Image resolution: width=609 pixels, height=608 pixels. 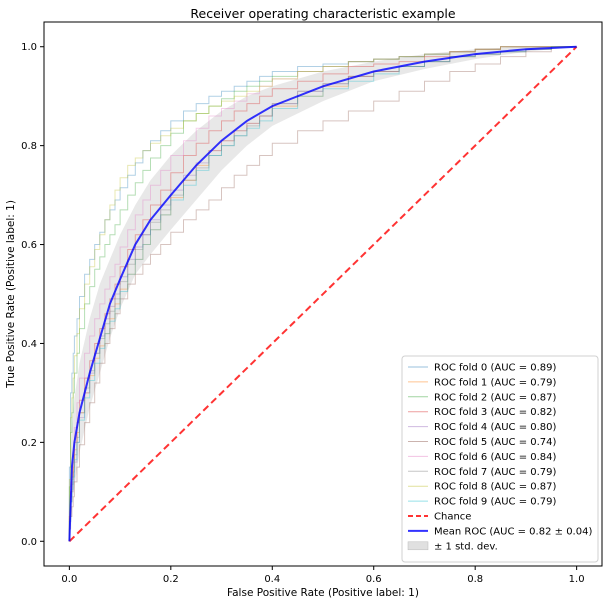 I want to click on y-tick-label: 0.0, so click(x=29, y=542).